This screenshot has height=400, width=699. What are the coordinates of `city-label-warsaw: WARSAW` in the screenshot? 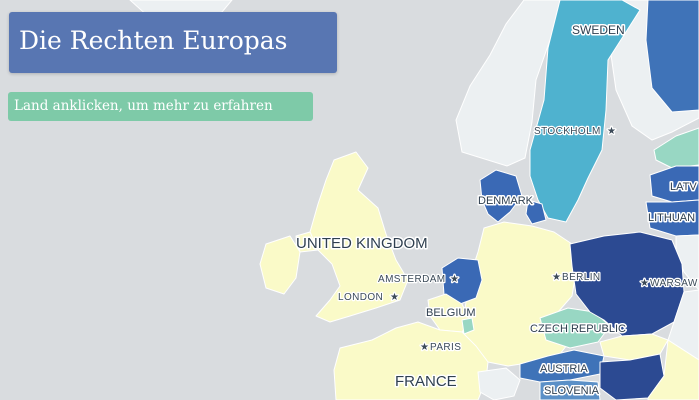 It's located at (674, 283).